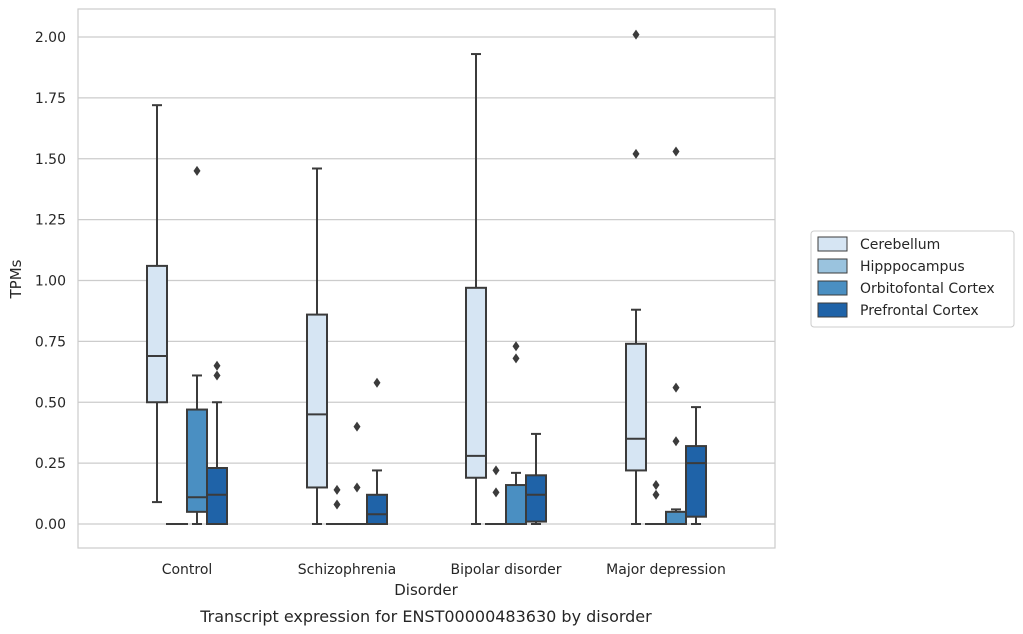 This screenshot has height=634, width=1023. What do you see at coordinates (50, 160) in the screenshot?
I see `y-tick-label: 1.50` at bounding box center [50, 160].